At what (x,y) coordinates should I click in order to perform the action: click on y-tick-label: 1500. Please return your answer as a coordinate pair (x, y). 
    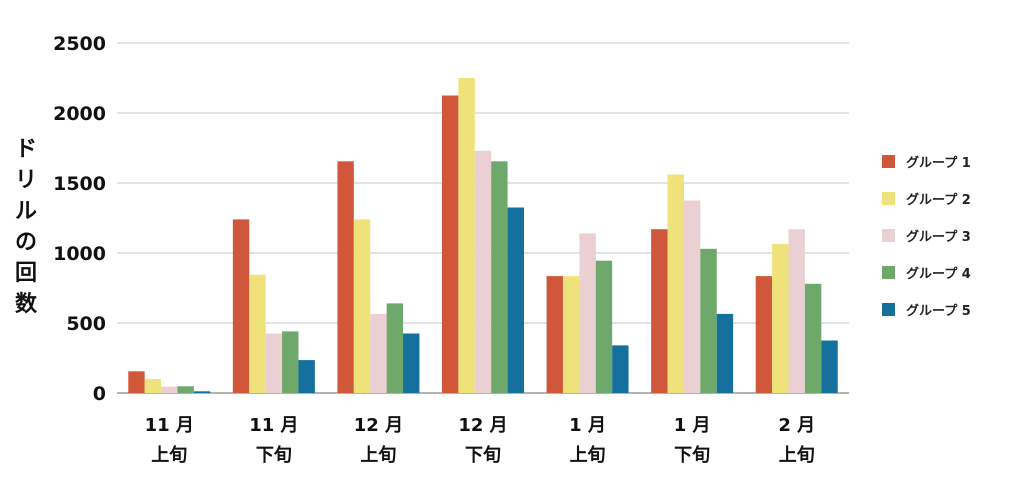
    Looking at the image, I should click on (79, 184).